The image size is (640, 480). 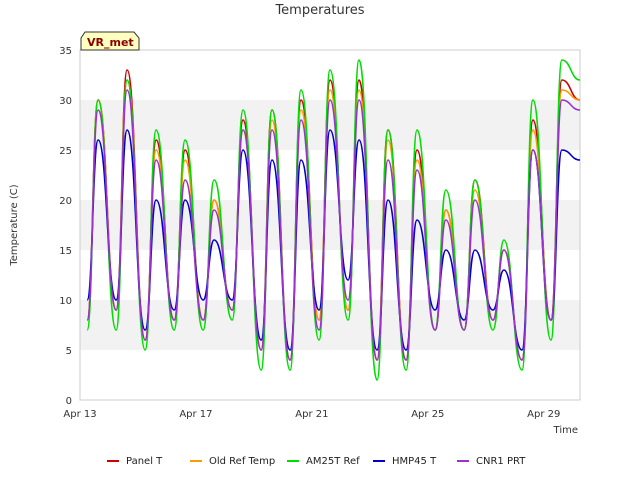 I want to click on y-axis-label: Temperature (C), so click(x=14, y=225).